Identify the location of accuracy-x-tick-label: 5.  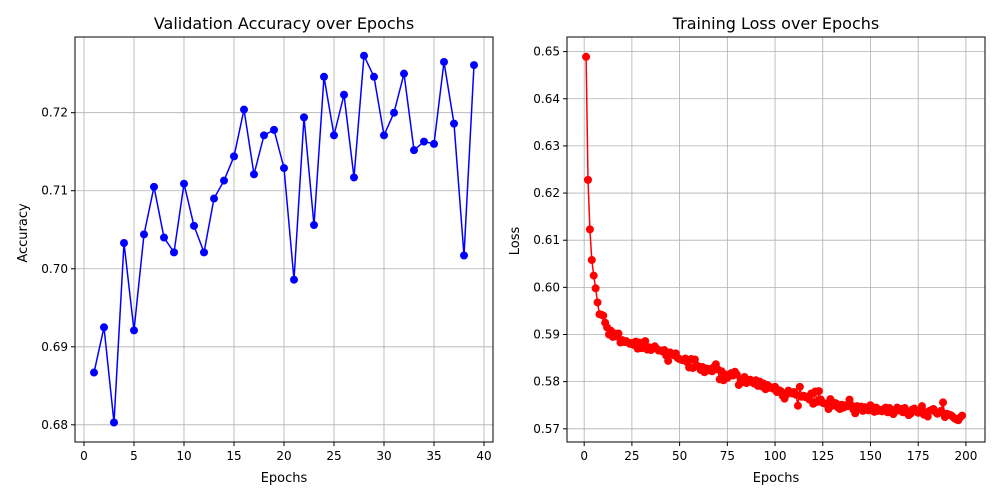
(134, 456).